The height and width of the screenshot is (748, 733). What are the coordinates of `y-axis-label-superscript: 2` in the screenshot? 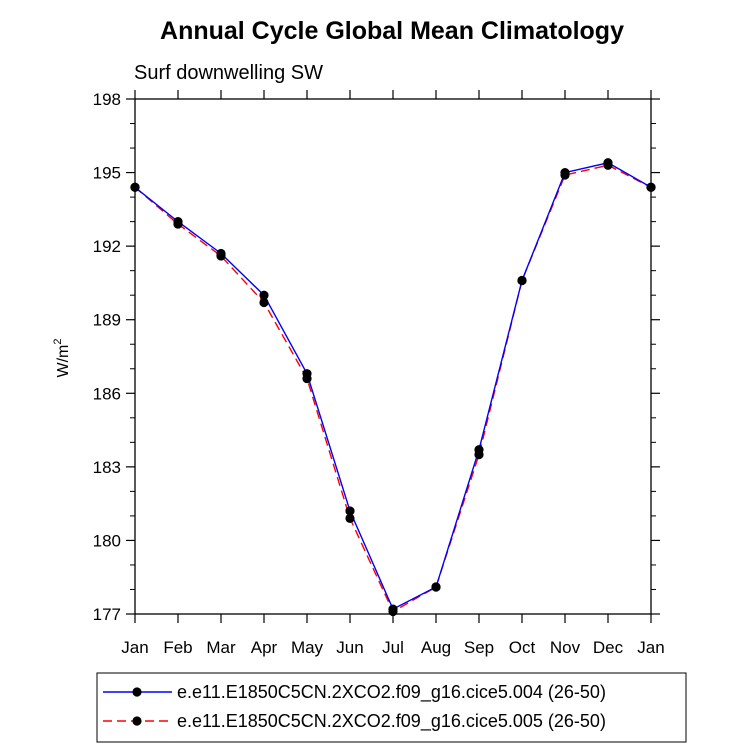 It's located at (58, 342).